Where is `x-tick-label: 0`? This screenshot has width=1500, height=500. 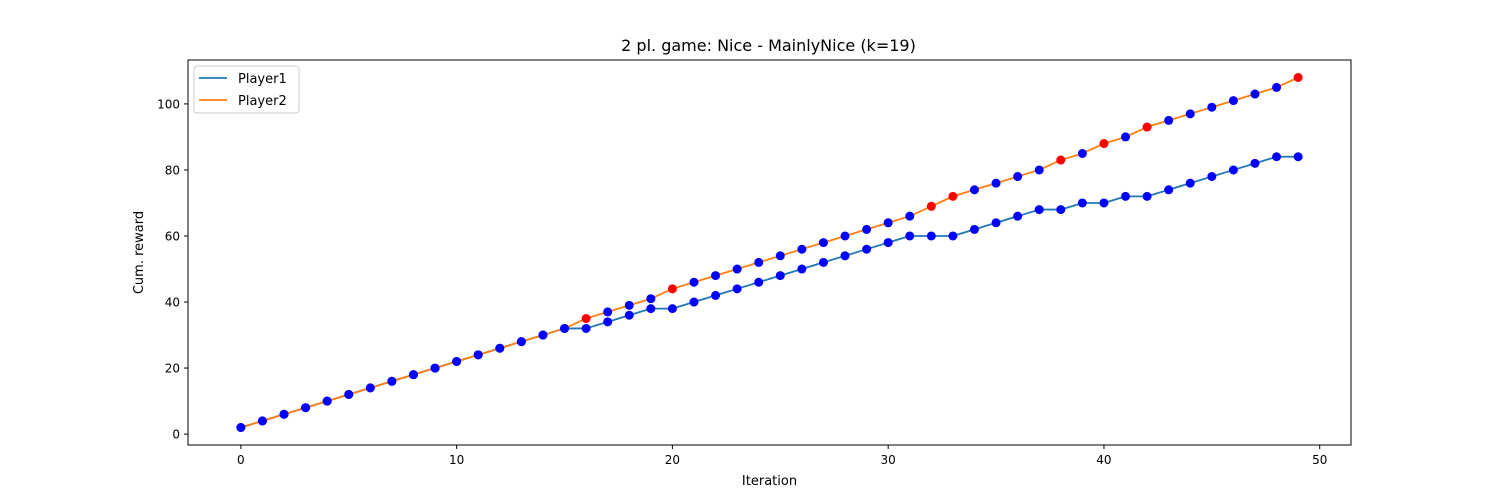
x-tick-label: 0 is located at coordinates (241, 460).